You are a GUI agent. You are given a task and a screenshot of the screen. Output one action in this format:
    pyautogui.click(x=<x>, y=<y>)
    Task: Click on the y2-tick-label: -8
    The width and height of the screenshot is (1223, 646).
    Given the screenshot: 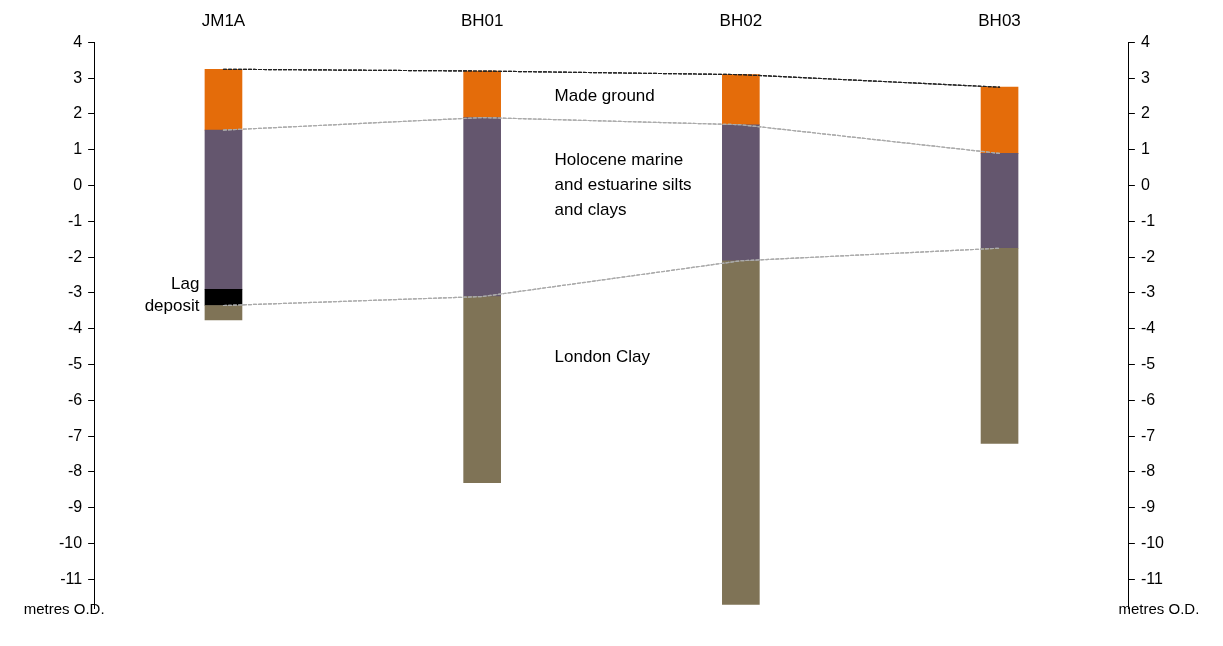 What is the action you would take?
    pyautogui.click(x=1148, y=471)
    